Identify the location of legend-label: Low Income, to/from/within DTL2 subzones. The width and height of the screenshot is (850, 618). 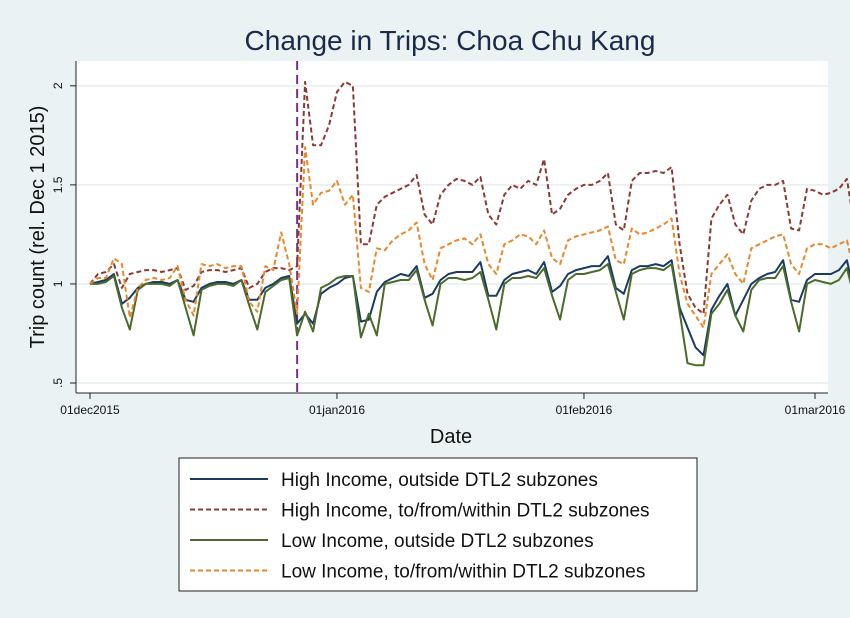
(463, 572).